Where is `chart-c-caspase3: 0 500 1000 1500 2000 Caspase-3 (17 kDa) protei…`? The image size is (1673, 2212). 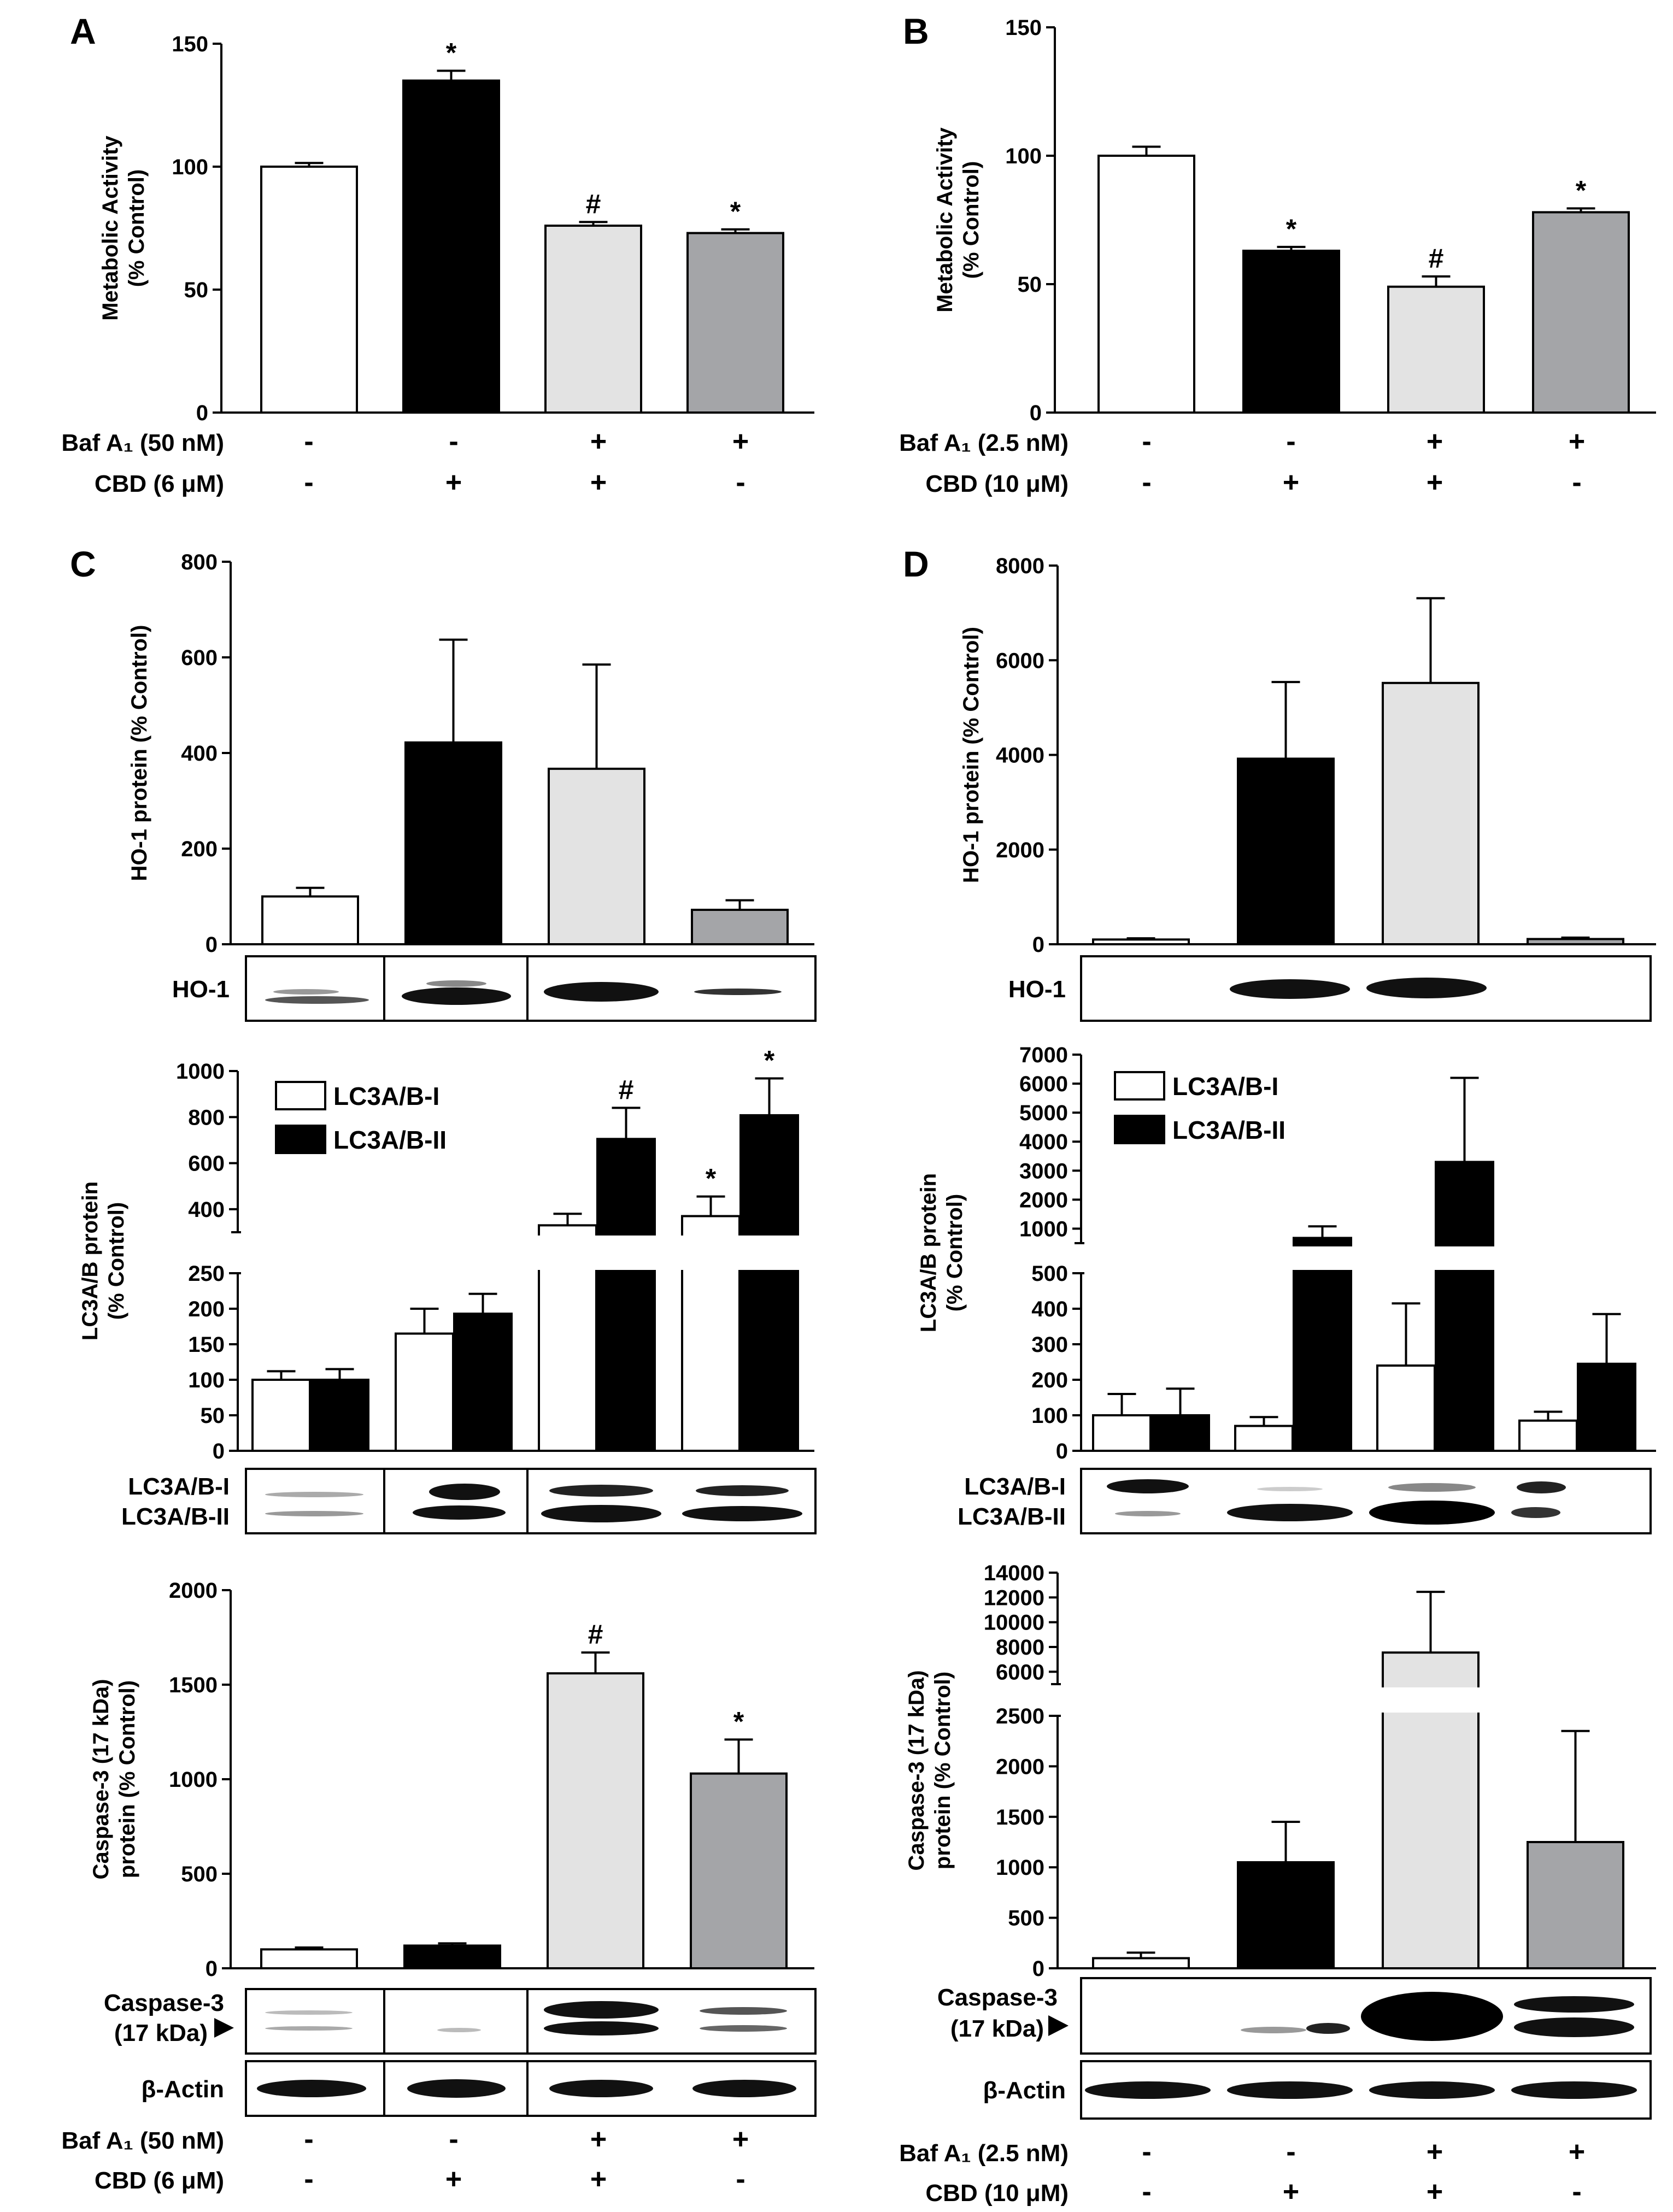 chart-c-caspase3: 0 500 1000 1500 2000 Caspase-3 (17 kDa) protei… is located at coordinates (451, 1780).